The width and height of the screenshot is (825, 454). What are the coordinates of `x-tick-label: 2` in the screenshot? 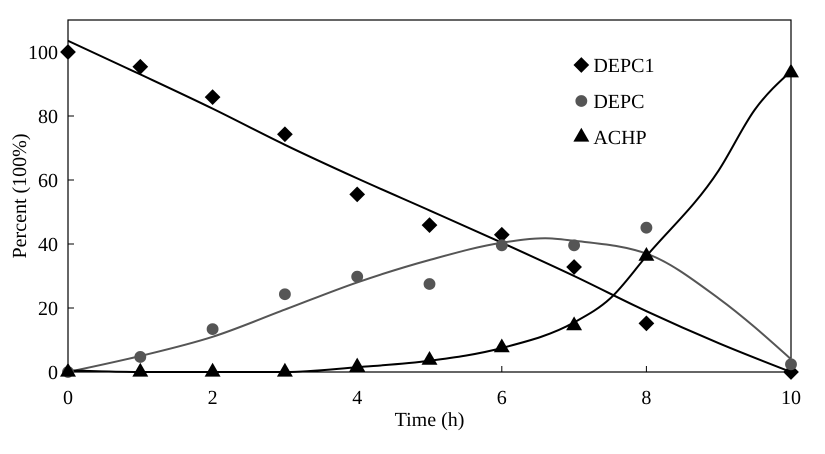 It's located at (213, 398).